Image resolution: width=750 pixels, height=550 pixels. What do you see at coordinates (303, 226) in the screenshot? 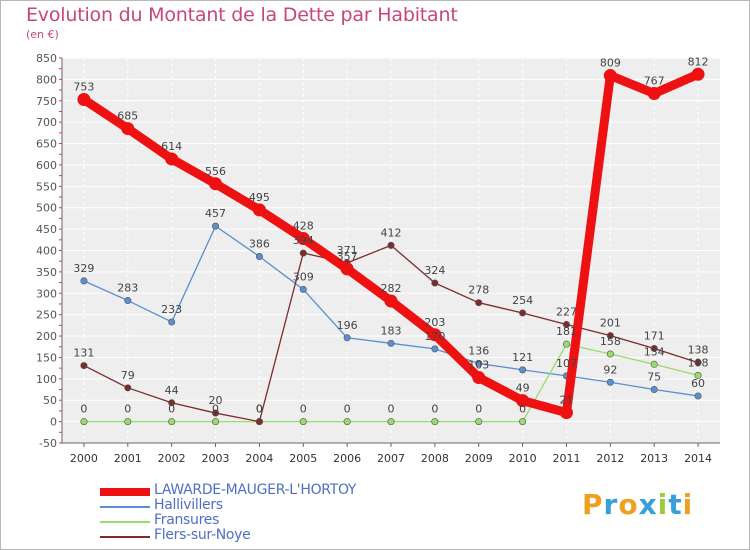
I see `data-label: 428` at bounding box center [303, 226].